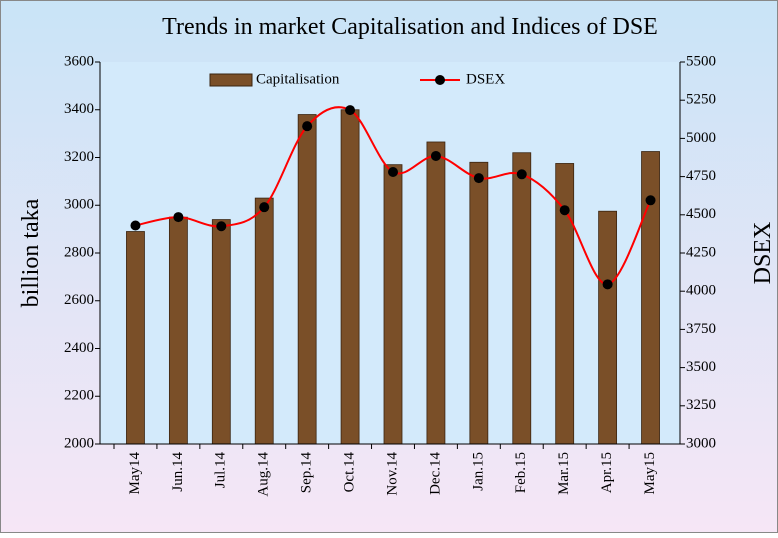 Image resolution: width=778 pixels, height=538 pixels. I want to click on y2-tick-label: 4000, so click(701, 291).